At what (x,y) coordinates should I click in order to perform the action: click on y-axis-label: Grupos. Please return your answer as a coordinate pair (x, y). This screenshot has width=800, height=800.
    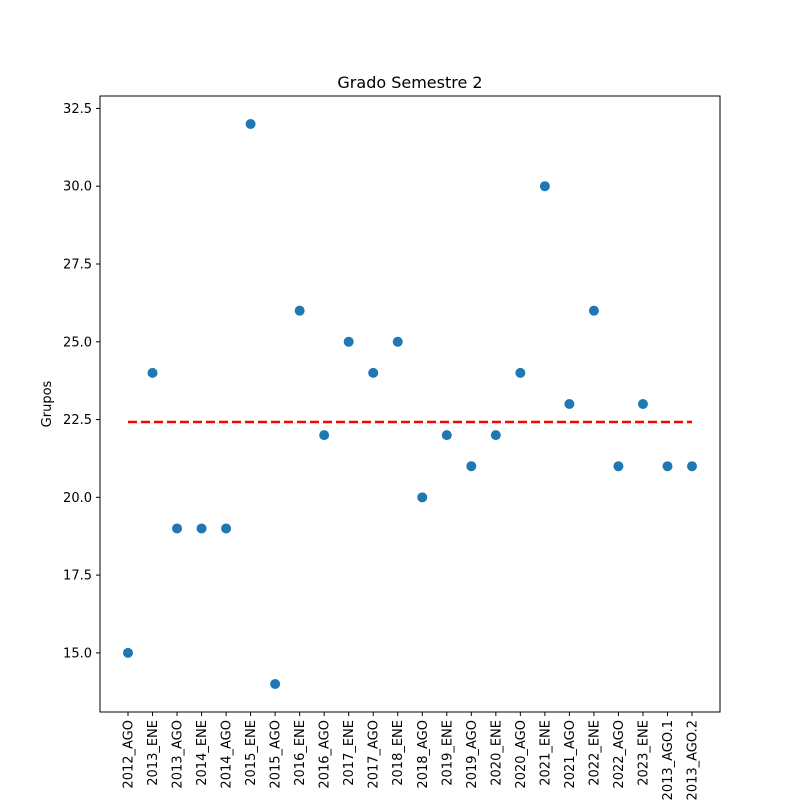
    Looking at the image, I should click on (47, 403).